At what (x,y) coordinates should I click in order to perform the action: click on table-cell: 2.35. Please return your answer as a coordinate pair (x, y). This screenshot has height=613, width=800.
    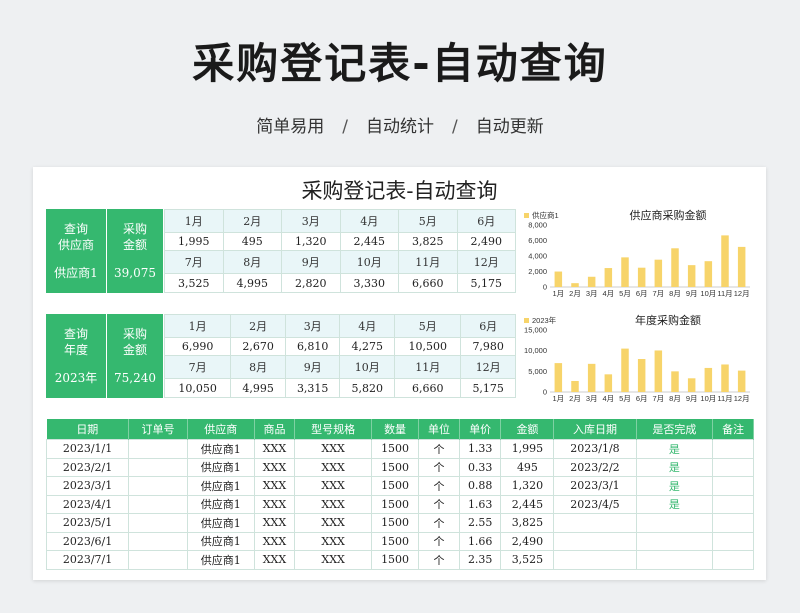
    Looking at the image, I should click on (480, 560).